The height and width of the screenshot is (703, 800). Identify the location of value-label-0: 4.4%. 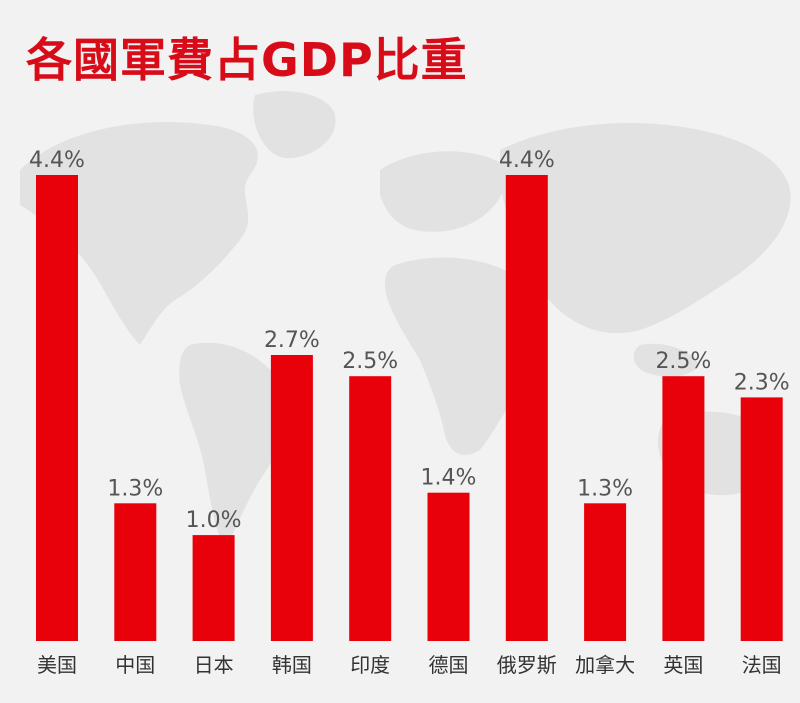
(57, 160).